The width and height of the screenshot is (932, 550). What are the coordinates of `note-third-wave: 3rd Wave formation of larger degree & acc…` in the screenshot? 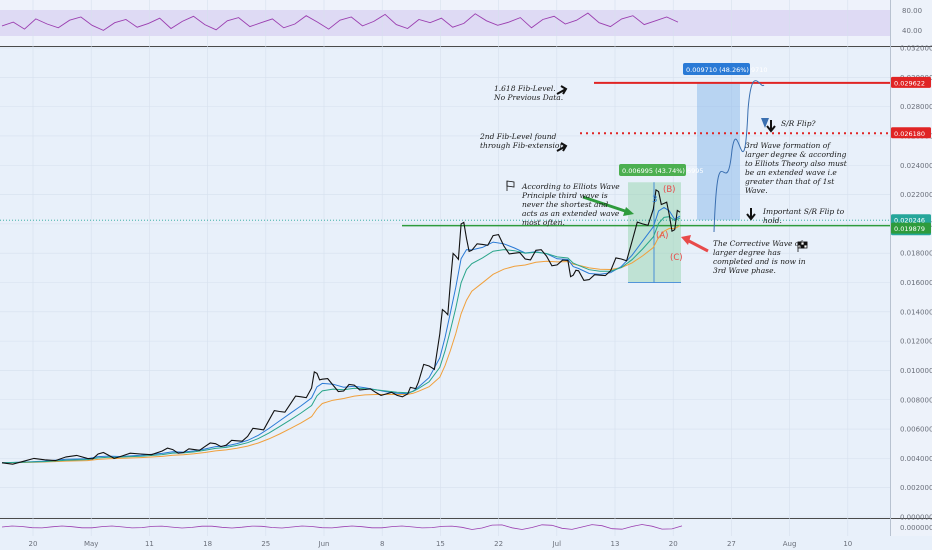 It's located at (796, 168).